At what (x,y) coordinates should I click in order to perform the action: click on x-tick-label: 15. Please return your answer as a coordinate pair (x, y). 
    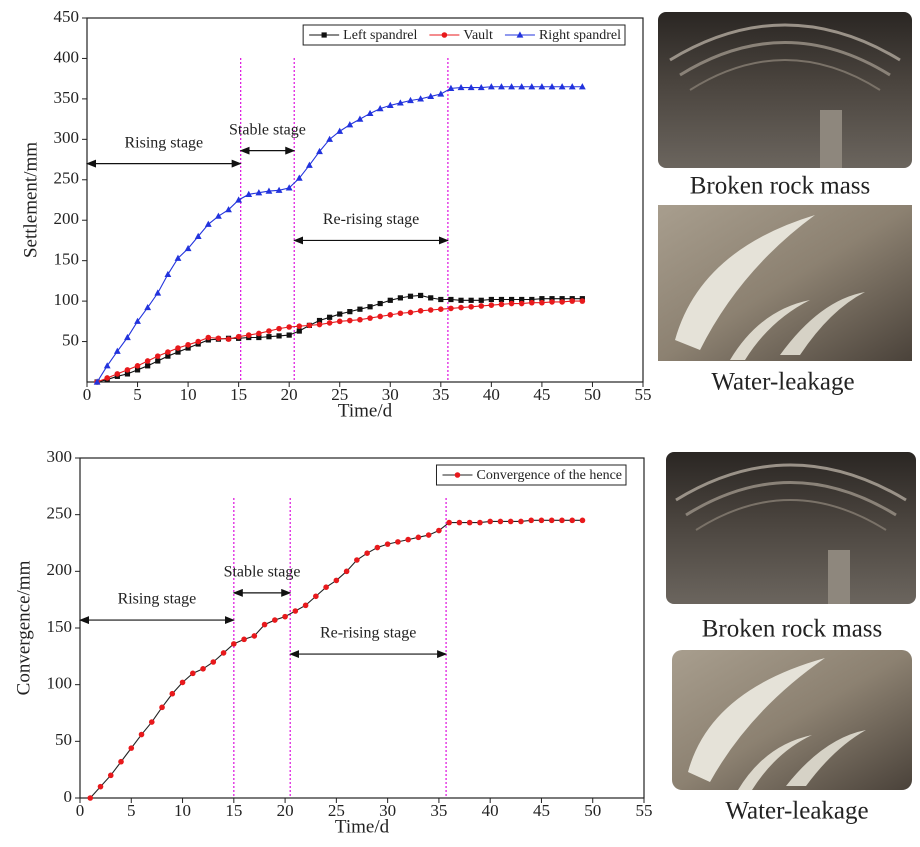
    Looking at the image, I should click on (238, 394).